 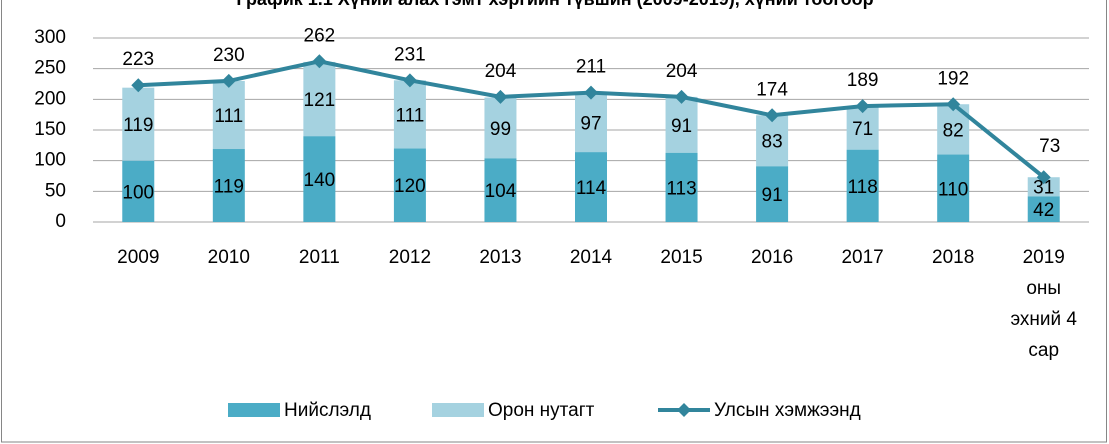 I want to click on x-tick-label: 2009, so click(x=138, y=257).